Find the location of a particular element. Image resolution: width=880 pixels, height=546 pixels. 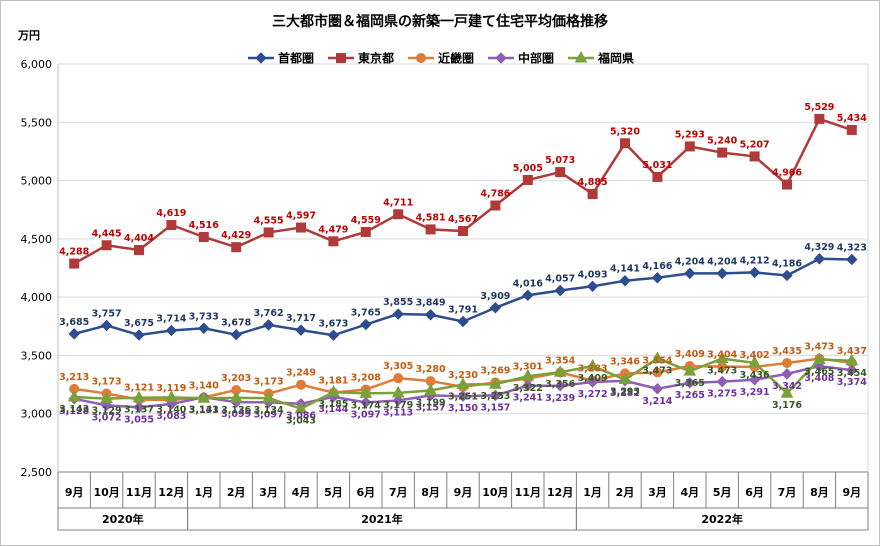

data-label: 3,356 is located at coordinates (560, 384).